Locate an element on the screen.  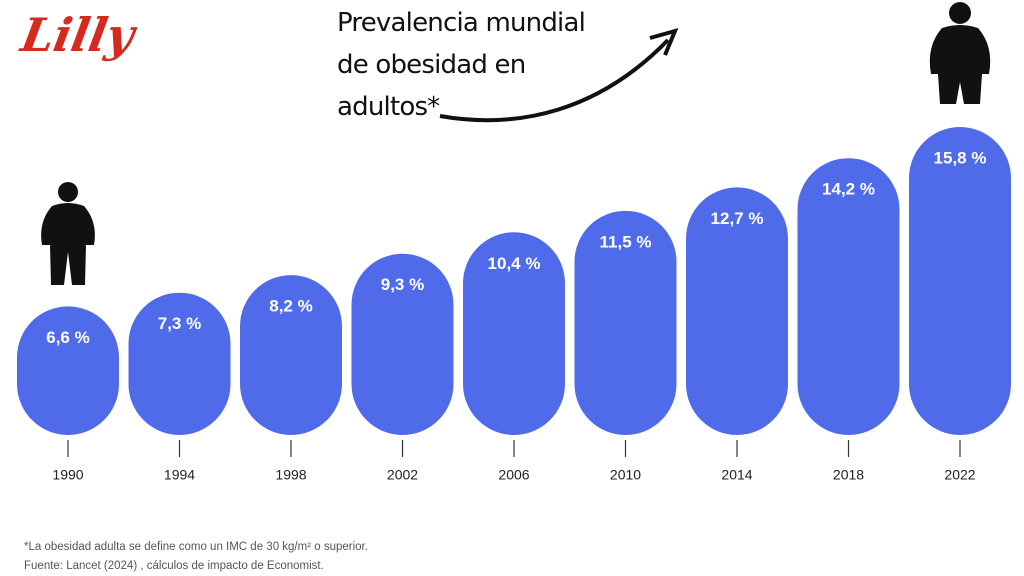
x-tick-label: 2010 is located at coordinates (625, 475).